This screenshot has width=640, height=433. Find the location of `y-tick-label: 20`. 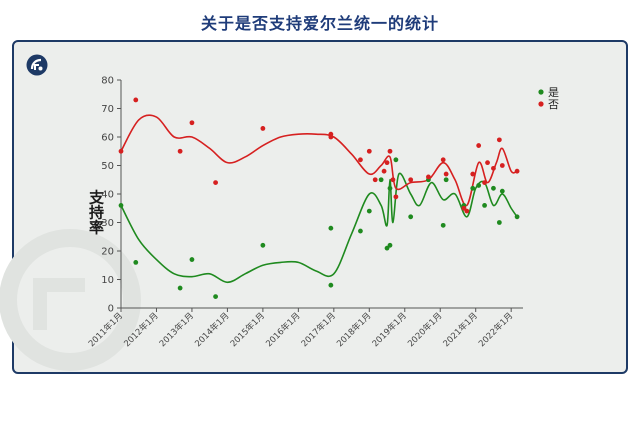

y-tick-label: 20 is located at coordinates (107, 252).